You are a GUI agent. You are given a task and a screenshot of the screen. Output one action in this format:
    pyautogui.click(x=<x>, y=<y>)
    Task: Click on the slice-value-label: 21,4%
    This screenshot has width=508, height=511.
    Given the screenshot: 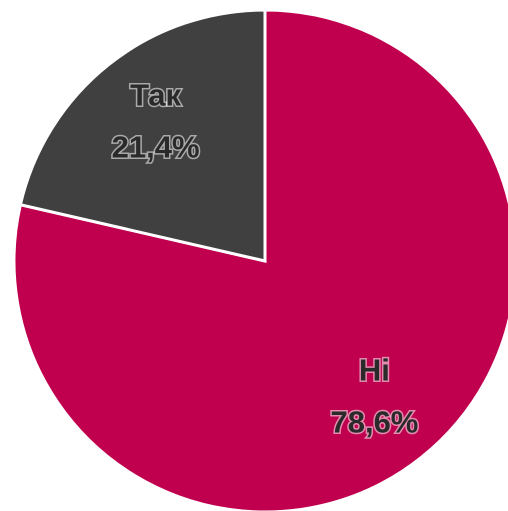 What is the action you would take?
    pyautogui.click(x=156, y=147)
    